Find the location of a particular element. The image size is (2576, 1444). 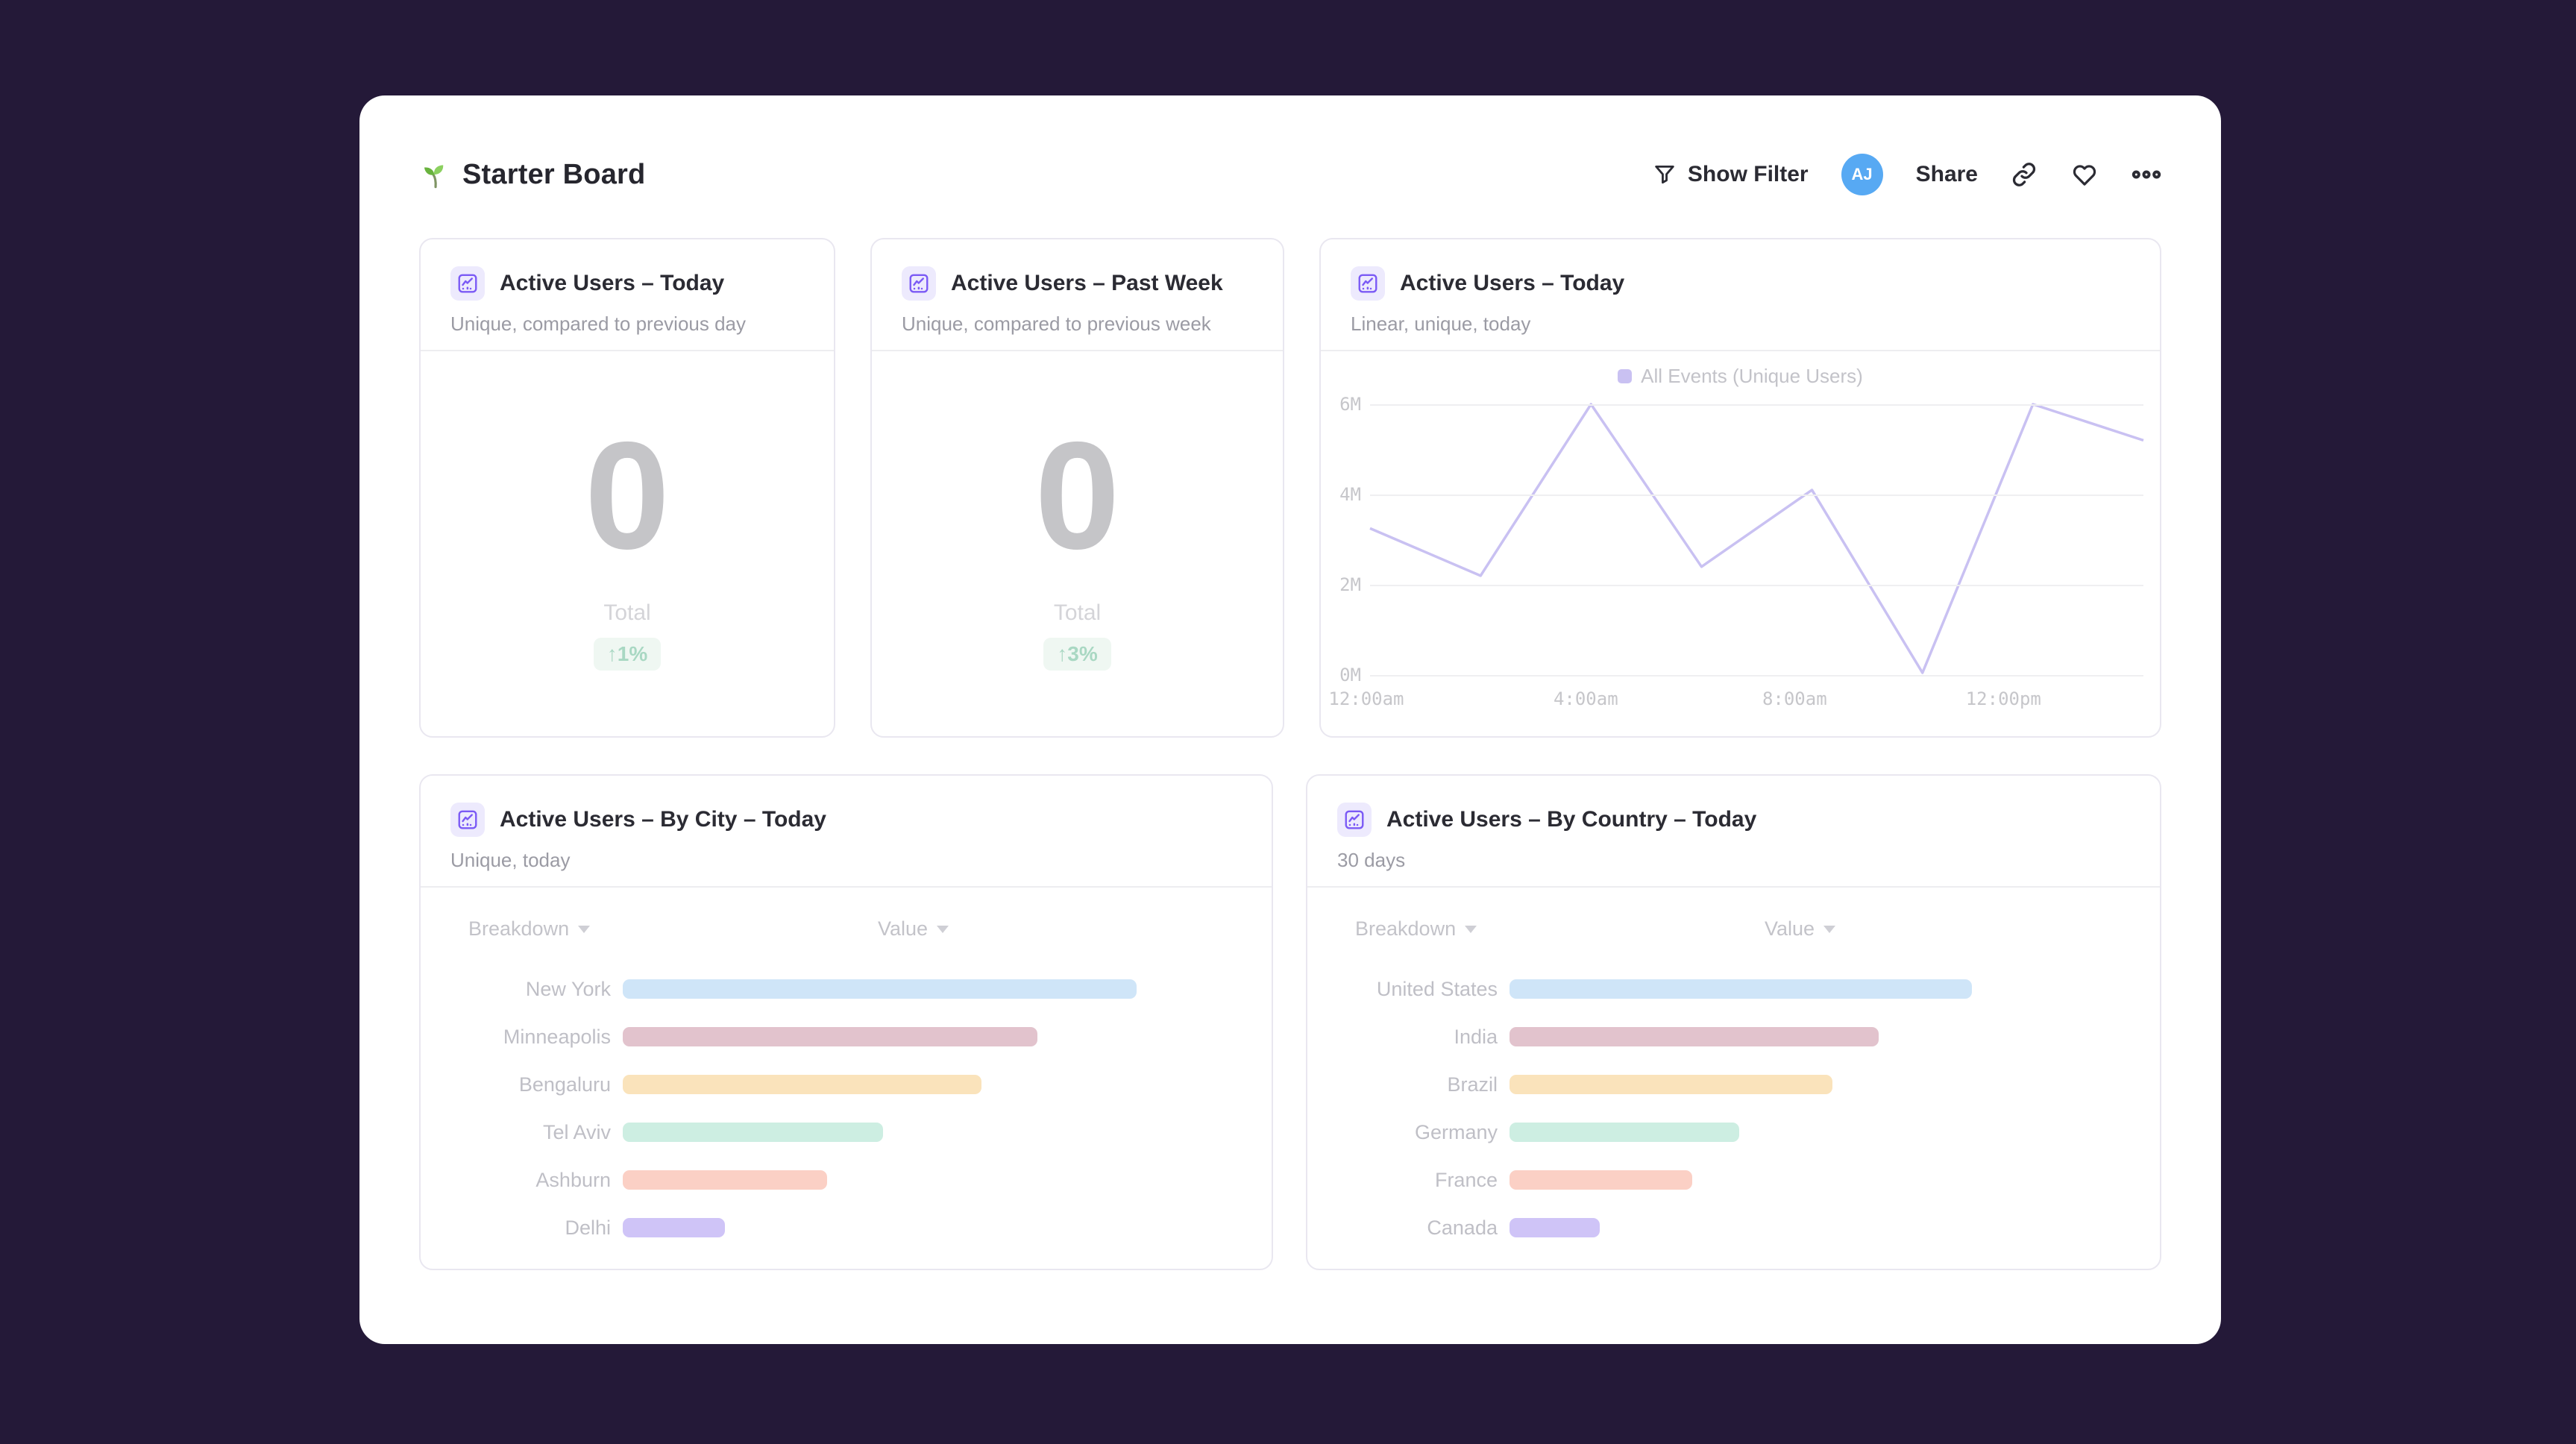

table-row: New York is located at coordinates (846, 989).